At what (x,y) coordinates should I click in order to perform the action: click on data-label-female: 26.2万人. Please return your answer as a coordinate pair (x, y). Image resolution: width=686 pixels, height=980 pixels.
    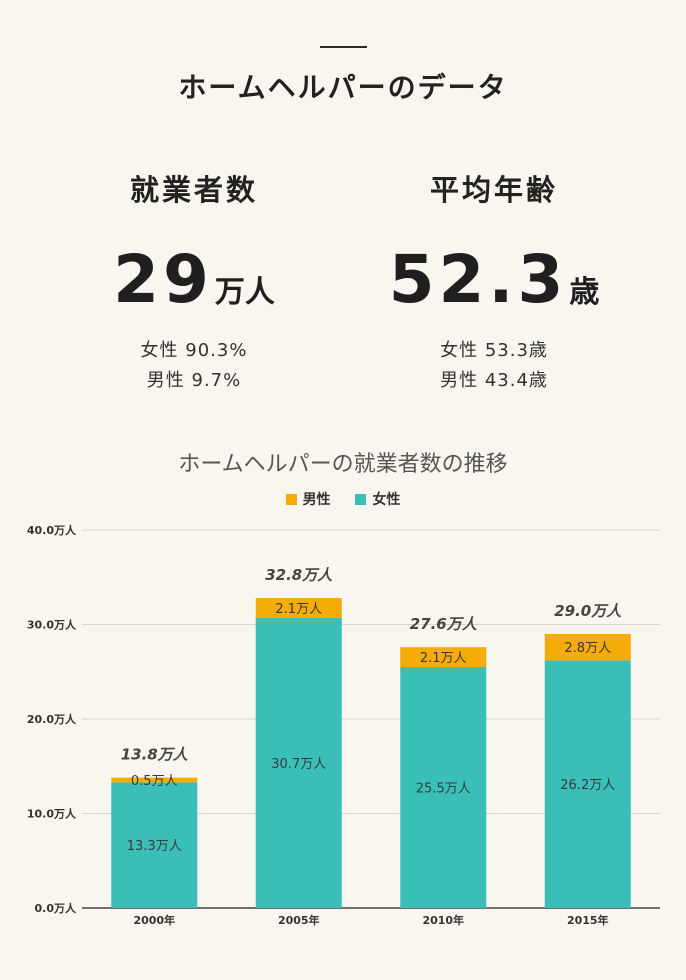
    Looking at the image, I should click on (587, 785).